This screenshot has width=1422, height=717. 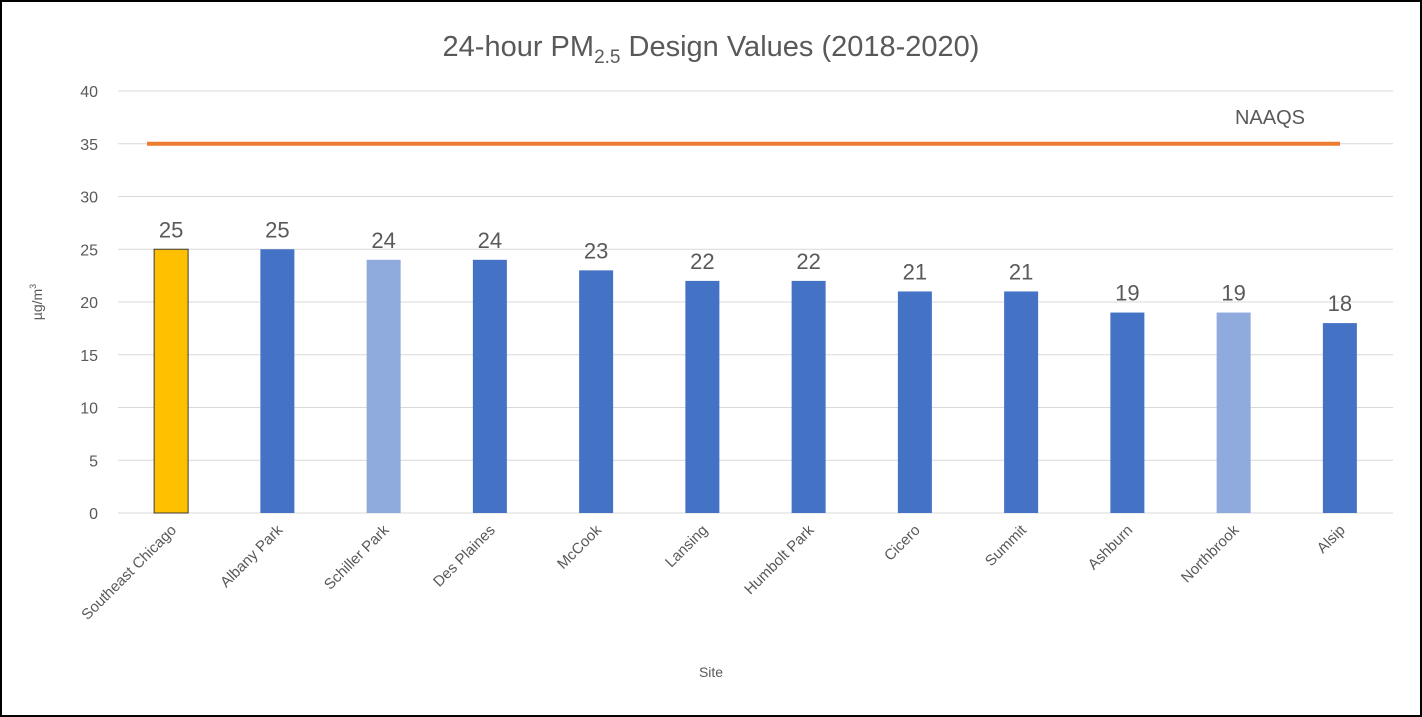 I want to click on y-tick-label: 30, so click(x=89, y=198).